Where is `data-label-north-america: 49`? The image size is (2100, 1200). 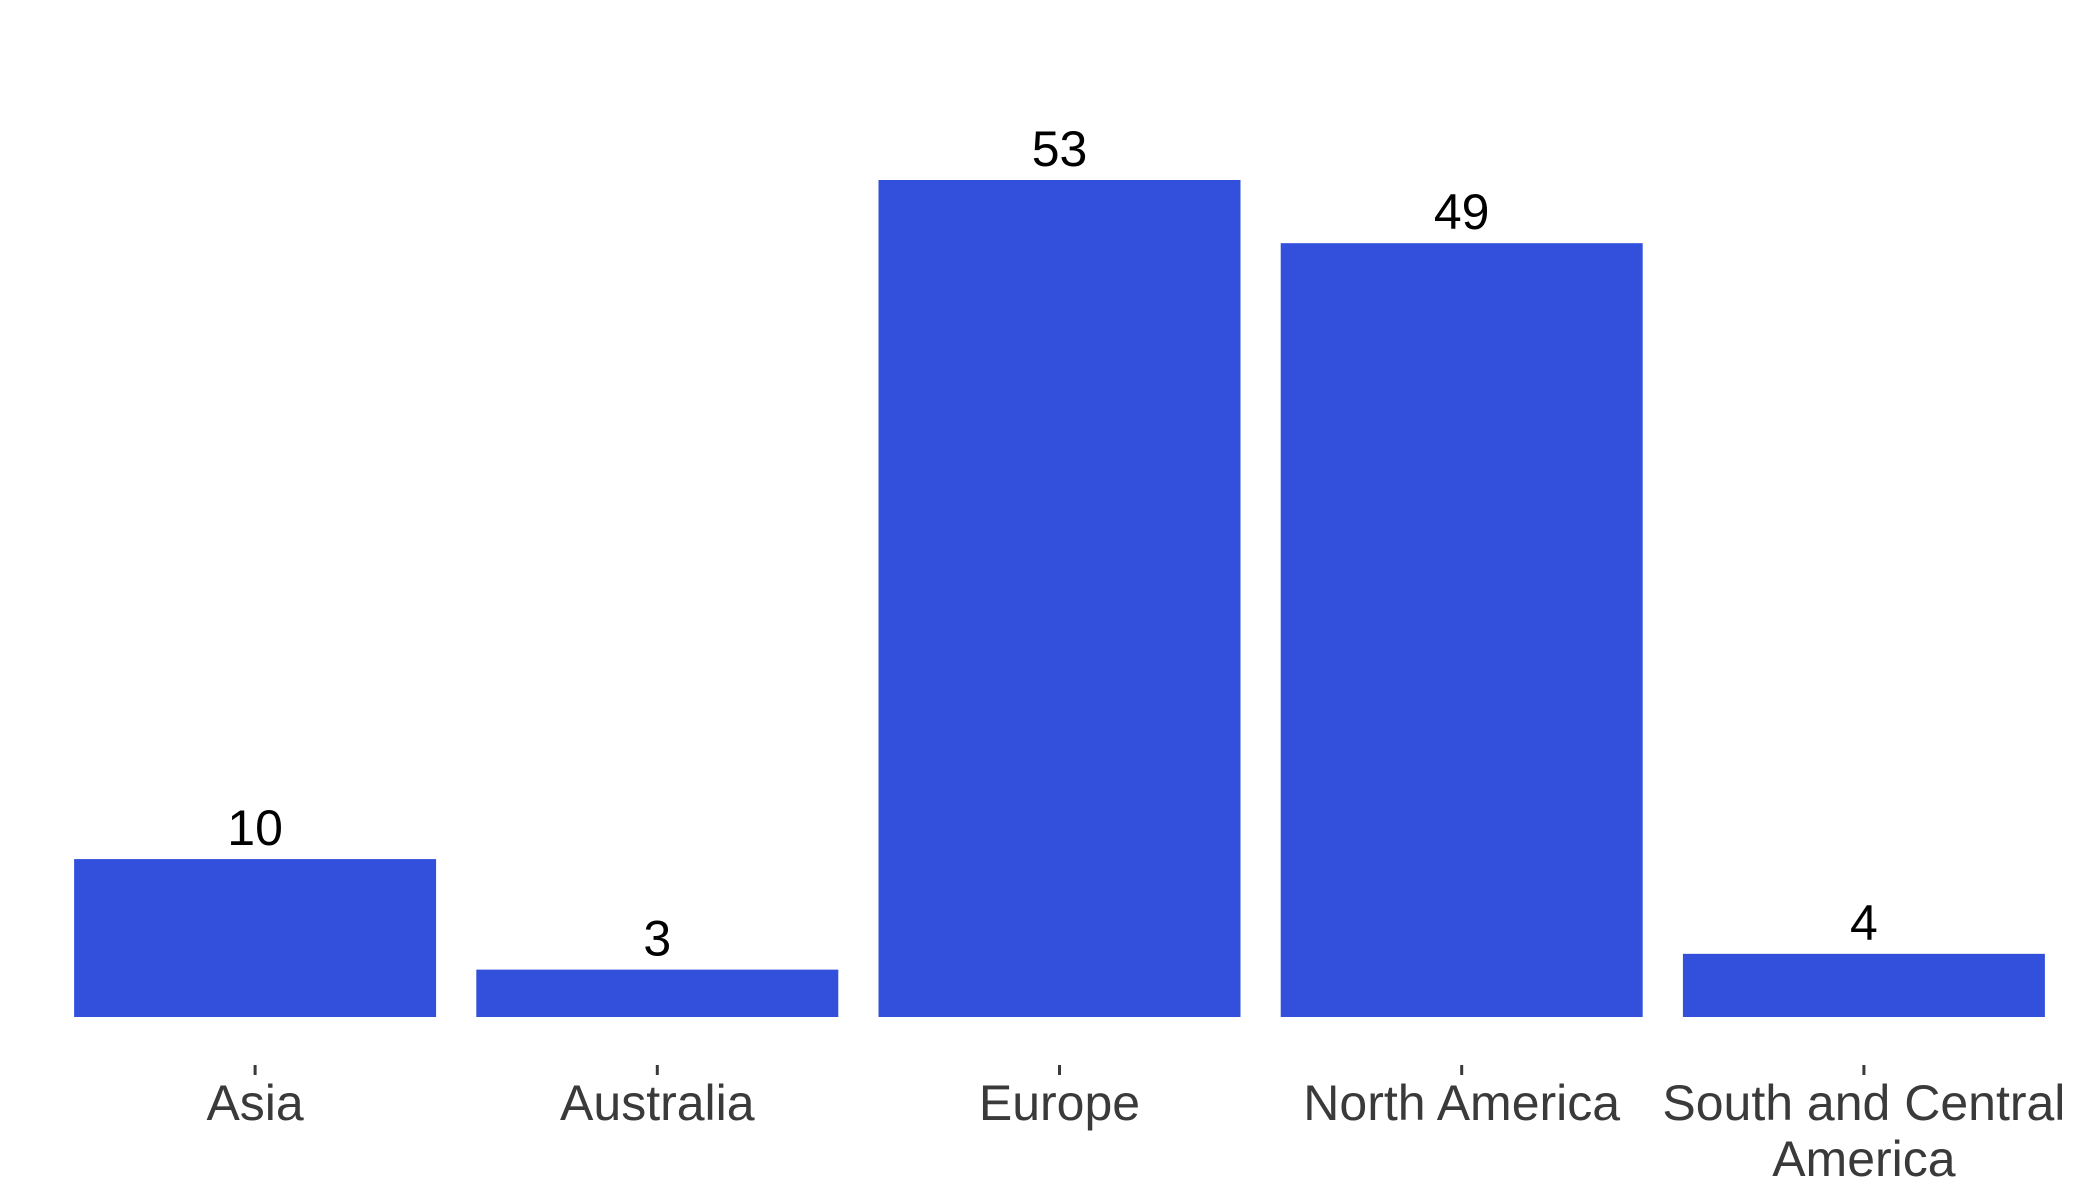
data-label-north-america: 49 is located at coordinates (1462, 212).